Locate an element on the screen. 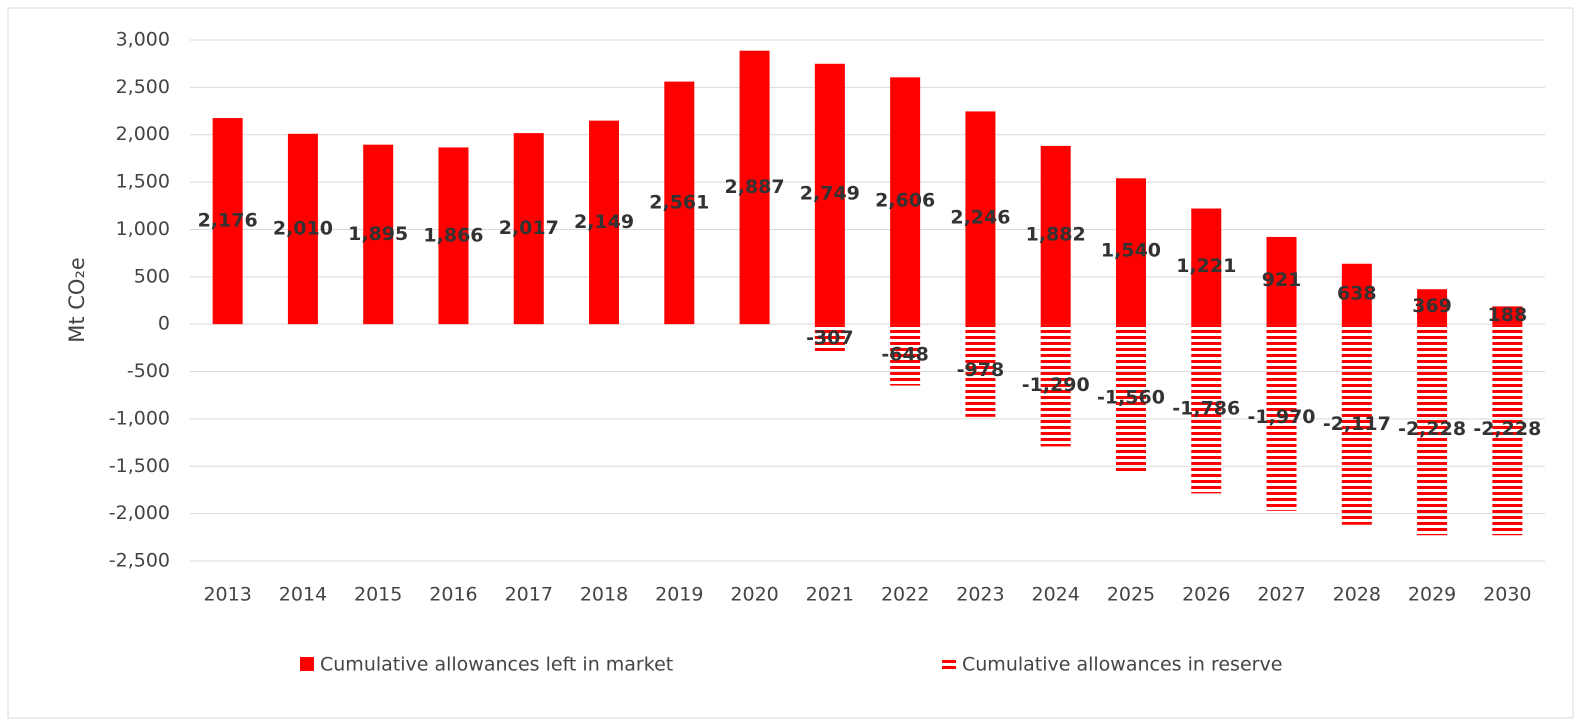  data-label: 2,017 is located at coordinates (529, 228).